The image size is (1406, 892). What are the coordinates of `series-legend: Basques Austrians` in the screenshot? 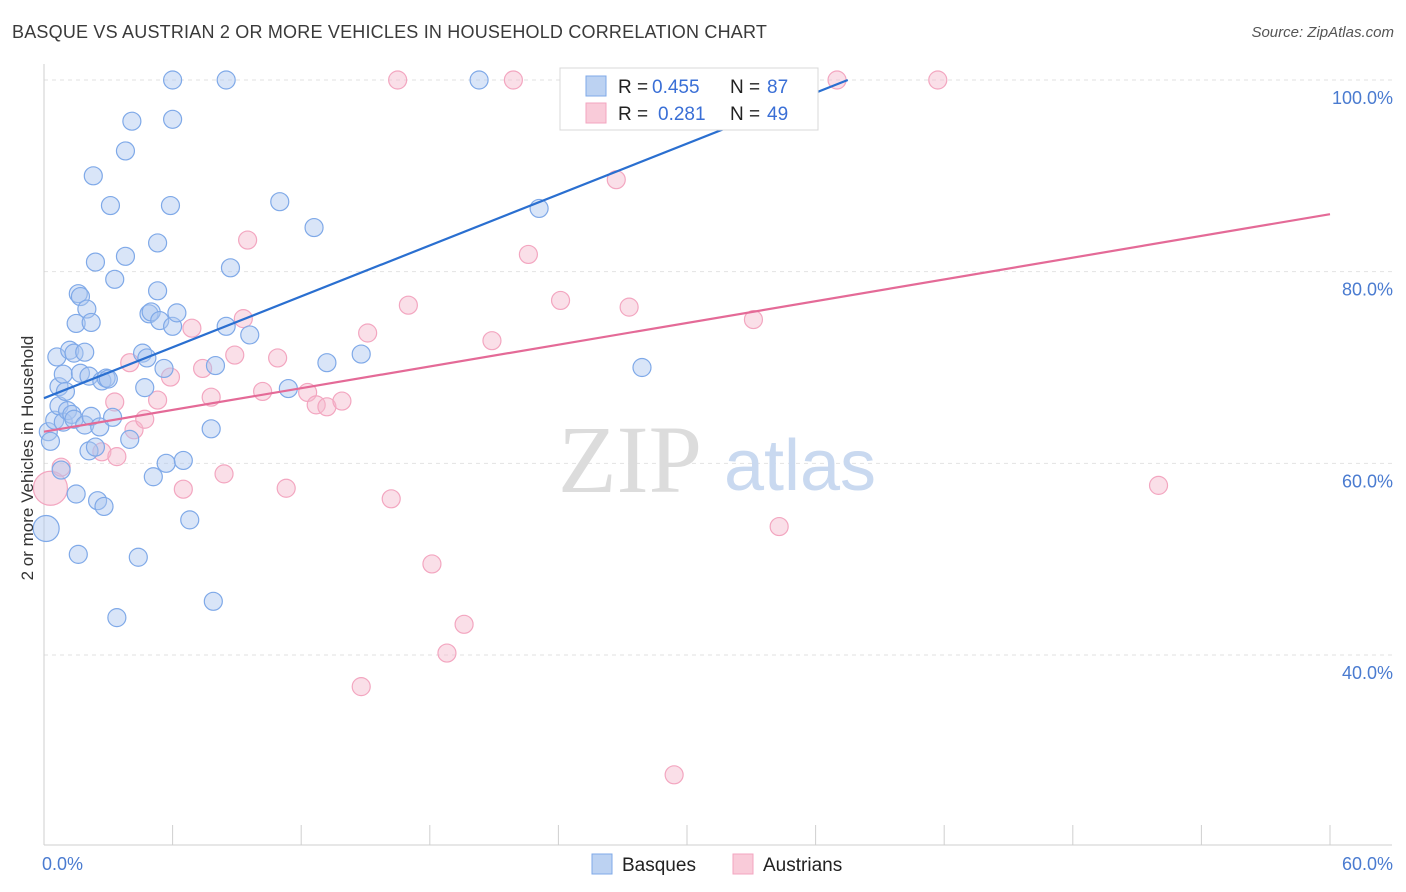 It's located at (716, 864).